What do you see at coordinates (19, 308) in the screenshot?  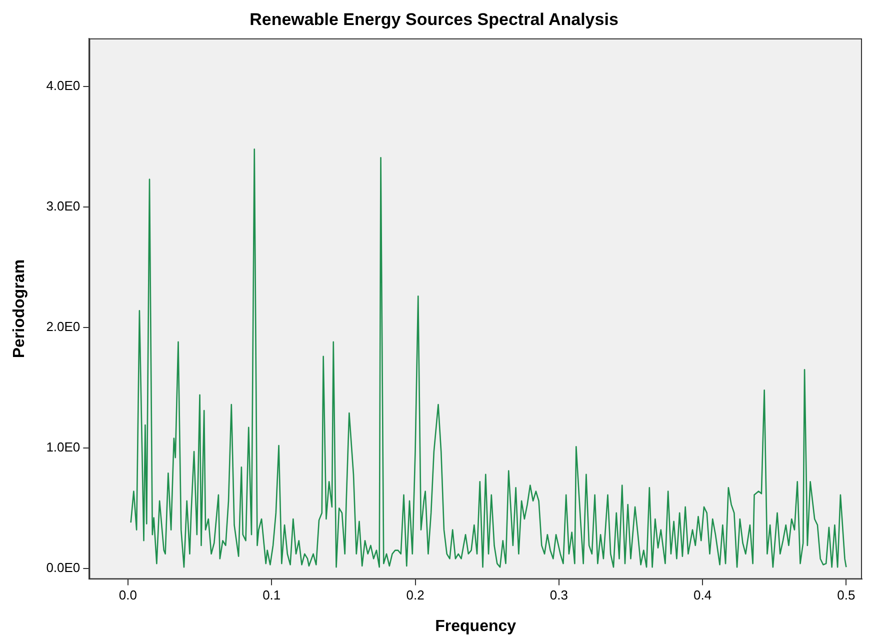 I see `y-axis-title: Periodogram` at bounding box center [19, 308].